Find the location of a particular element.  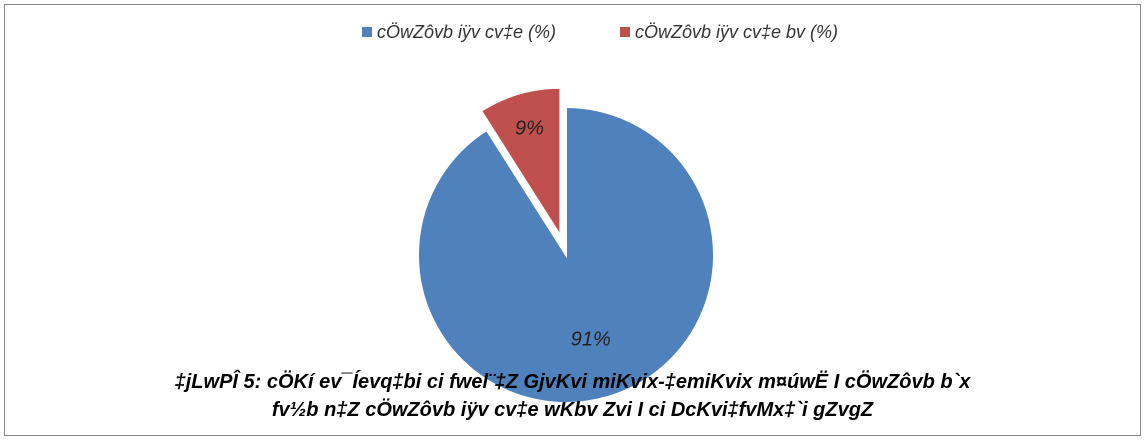

data-label: 91% is located at coordinates (591, 340).